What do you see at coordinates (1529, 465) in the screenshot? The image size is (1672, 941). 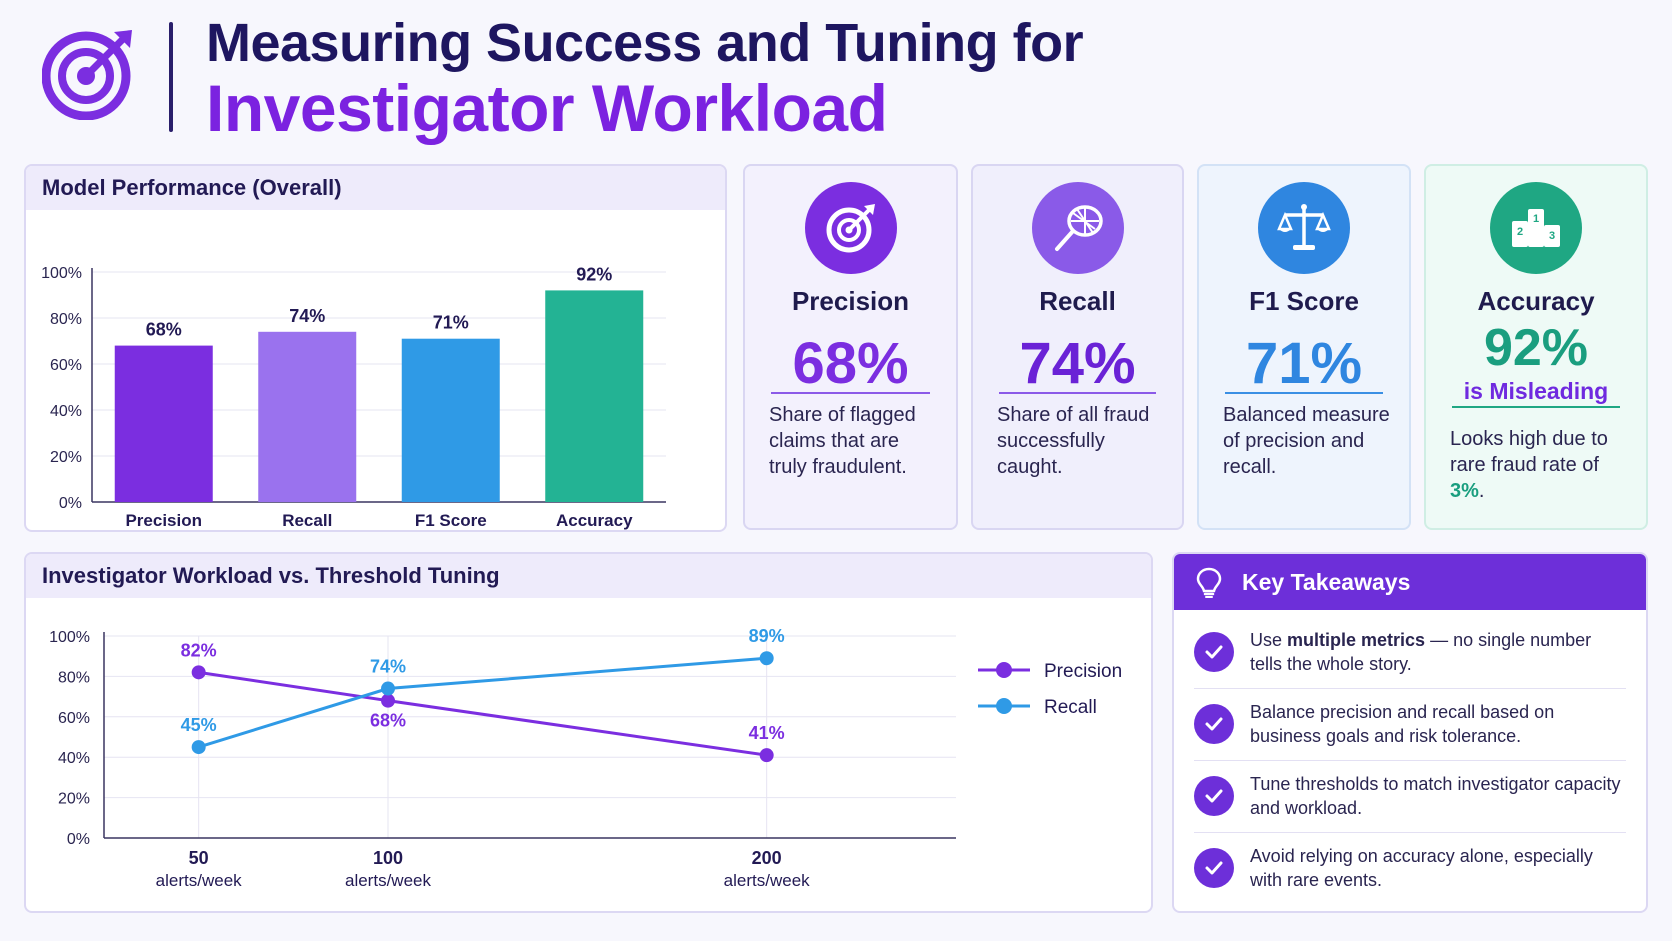 I see `accuracy-card-description: Looks high due to rare fraud rate of 3%.` at bounding box center [1529, 465].